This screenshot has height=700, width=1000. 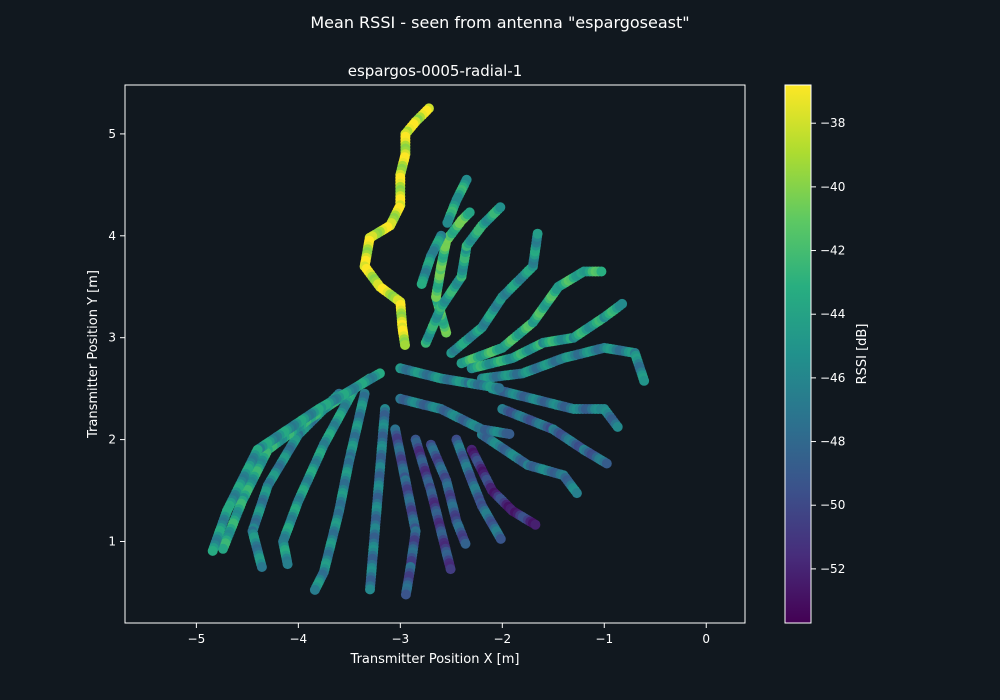 What do you see at coordinates (828, 346) in the screenshot?
I see `colorbar-ticks: −38 −40 −42 −44 −46 −48 −50 −52` at bounding box center [828, 346].